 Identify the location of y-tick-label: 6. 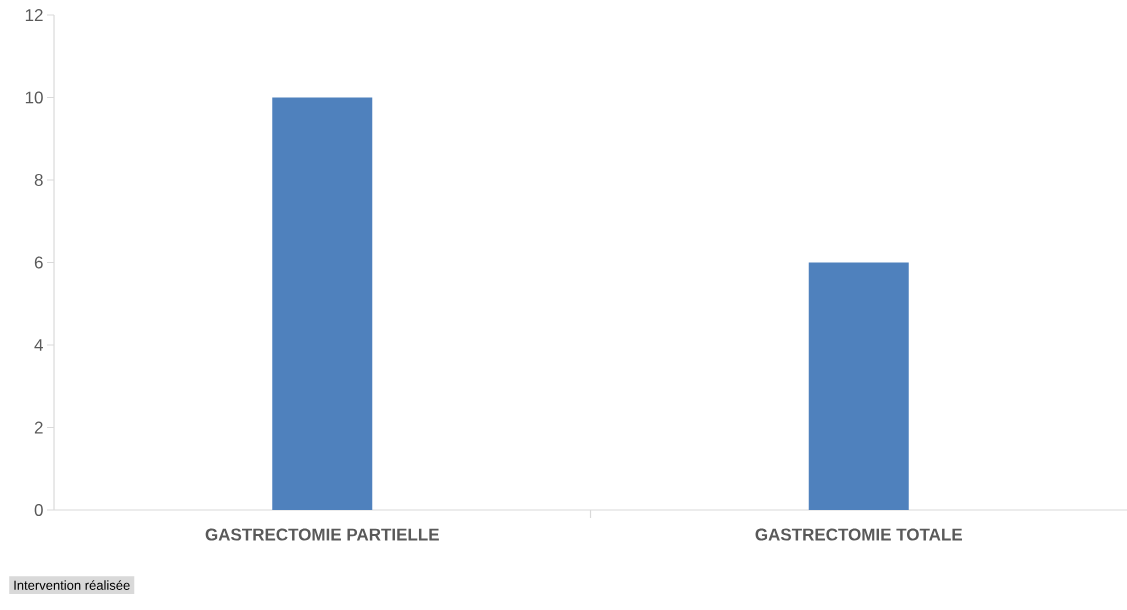
(38, 262).